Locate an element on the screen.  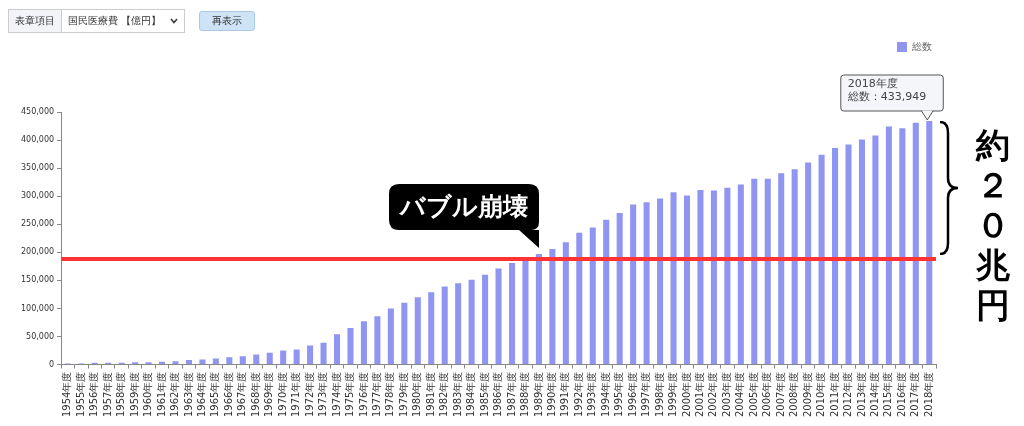
x-tick-label: 2007年度 is located at coordinates (780, 394).